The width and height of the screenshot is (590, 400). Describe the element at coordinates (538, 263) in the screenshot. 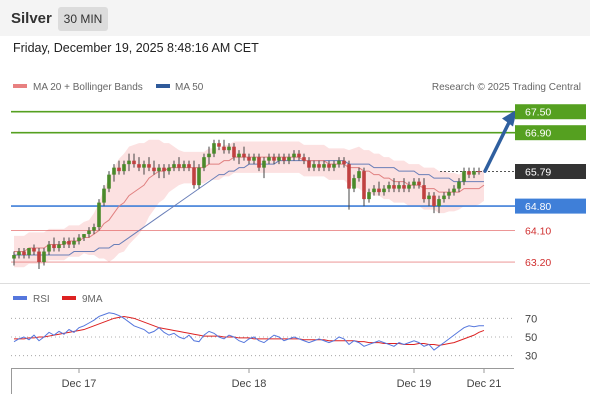

I see `support-2-label: 63.20` at that location.